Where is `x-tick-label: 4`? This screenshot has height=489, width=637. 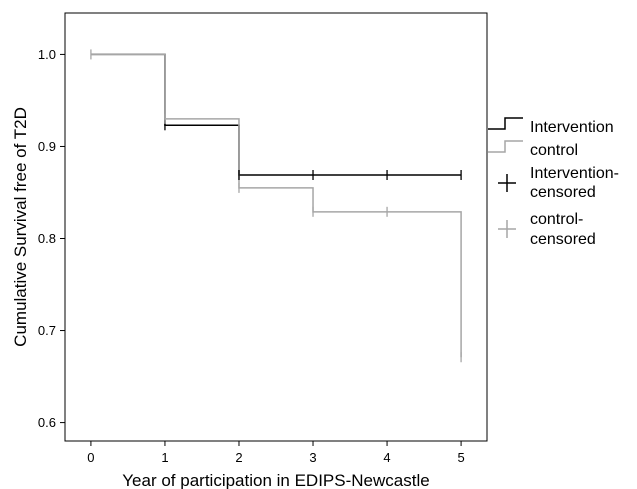 x-tick-label: 4 is located at coordinates (386, 457).